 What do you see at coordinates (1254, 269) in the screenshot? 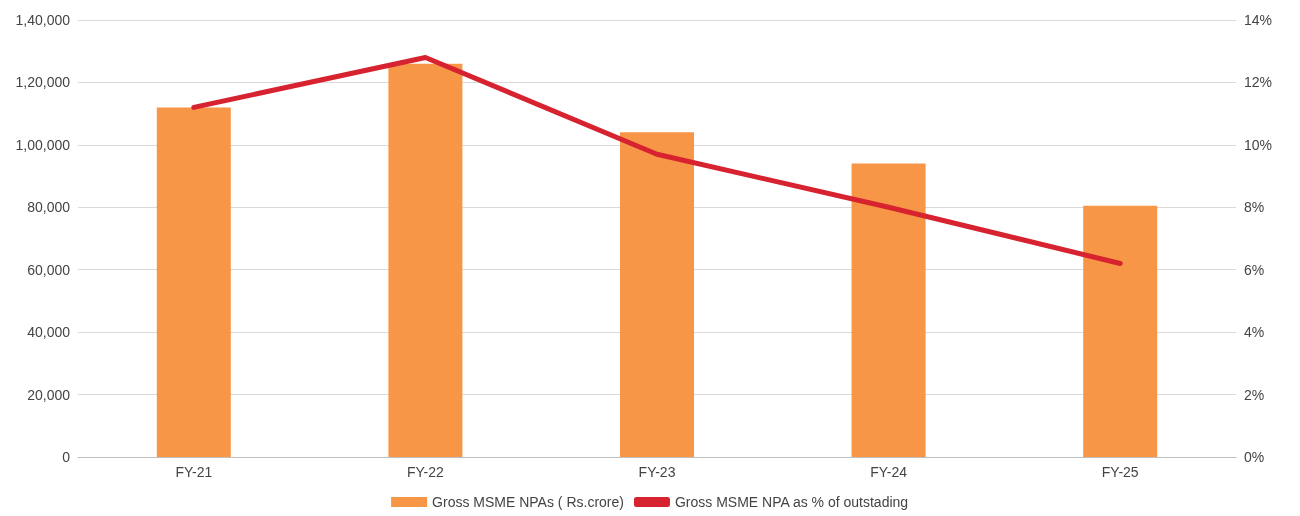
I see `y2-tick-label: 6%` at bounding box center [1254, 269].